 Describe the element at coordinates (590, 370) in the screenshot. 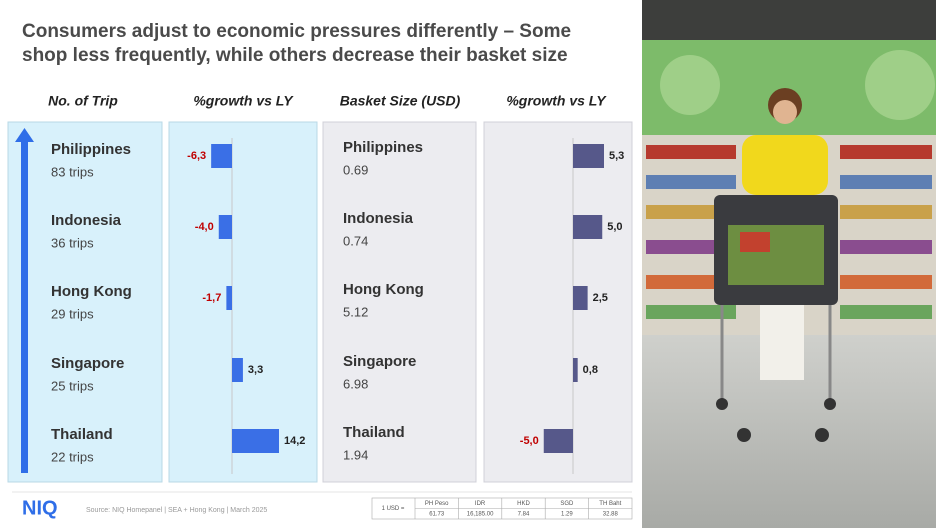

I see `value-label: 0,8` at that location.